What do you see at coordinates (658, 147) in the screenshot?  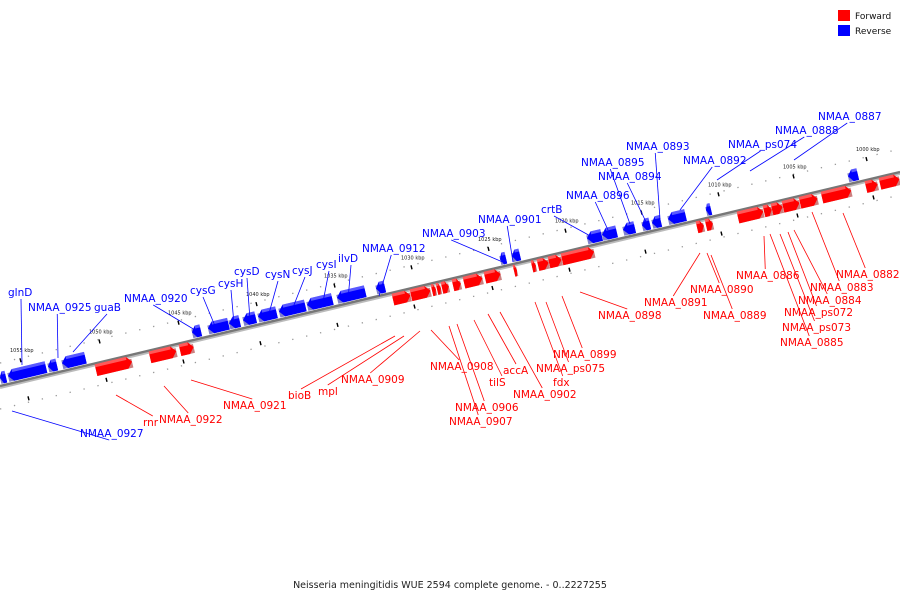 I see `reverse-gene-label: NMAA_0893` at bounding box center [658, 147].